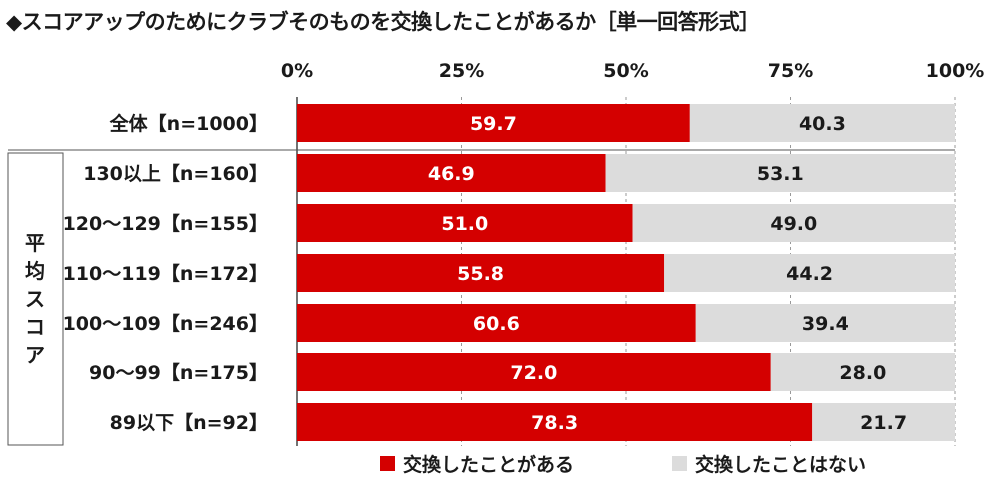 The height and width of the screenshot is (485, 1000). I want to click on group-bracket, so click(35, 299).